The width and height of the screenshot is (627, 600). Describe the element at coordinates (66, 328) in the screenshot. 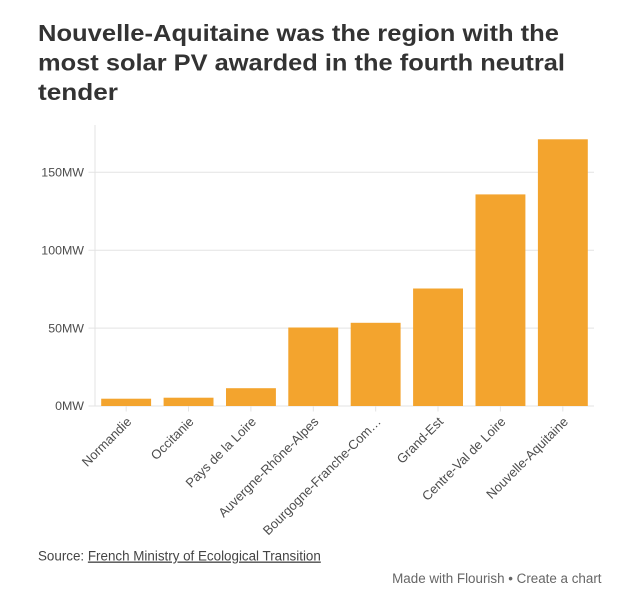

I see `svg-text: 50MW` at that location.